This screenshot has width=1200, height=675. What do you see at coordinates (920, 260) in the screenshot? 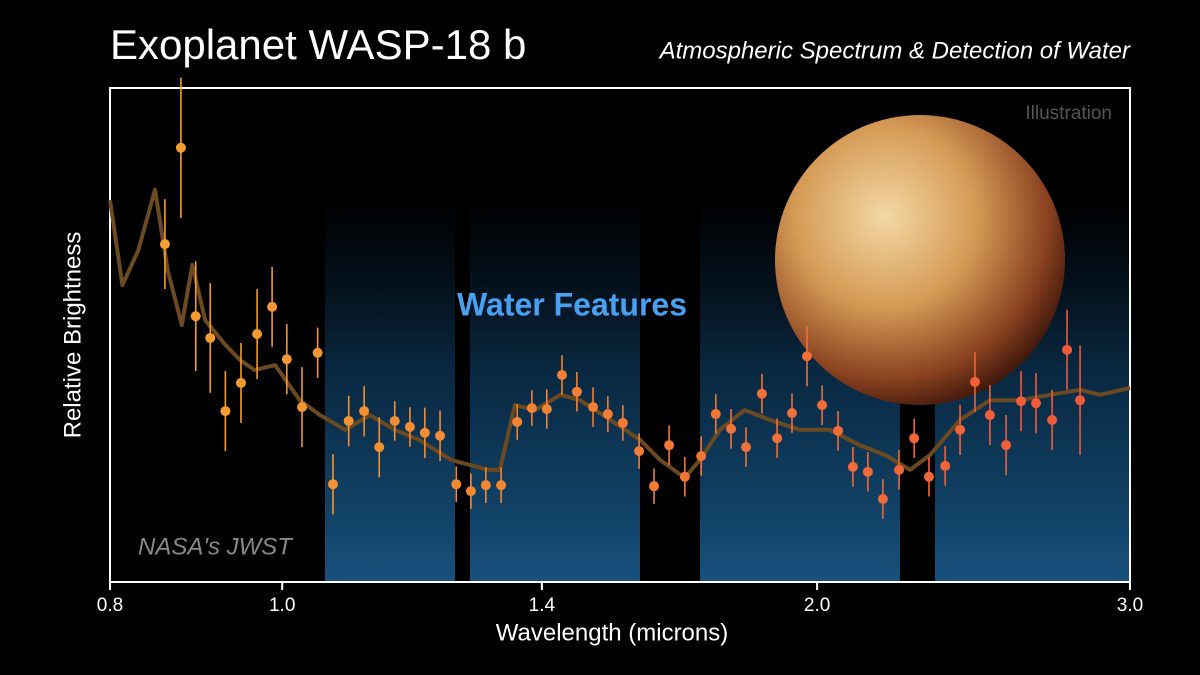
I see `planet-illustration` at bounding box center [920, 260].